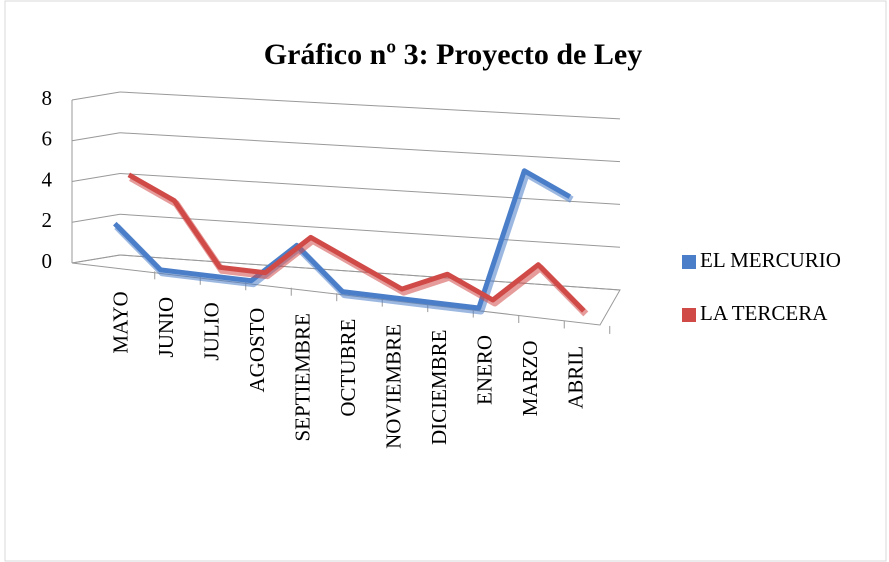  Describe the element at coordinates (47, 139) in the screenshot. I see `y-tick-label: 6` at that location.